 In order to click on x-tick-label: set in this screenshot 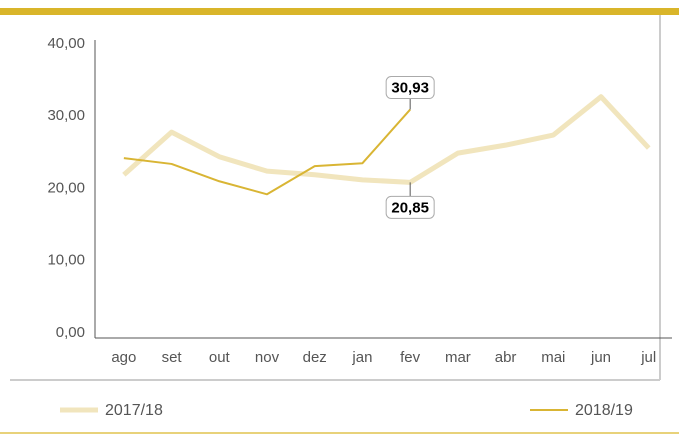, I will do `click(172, 357)`.